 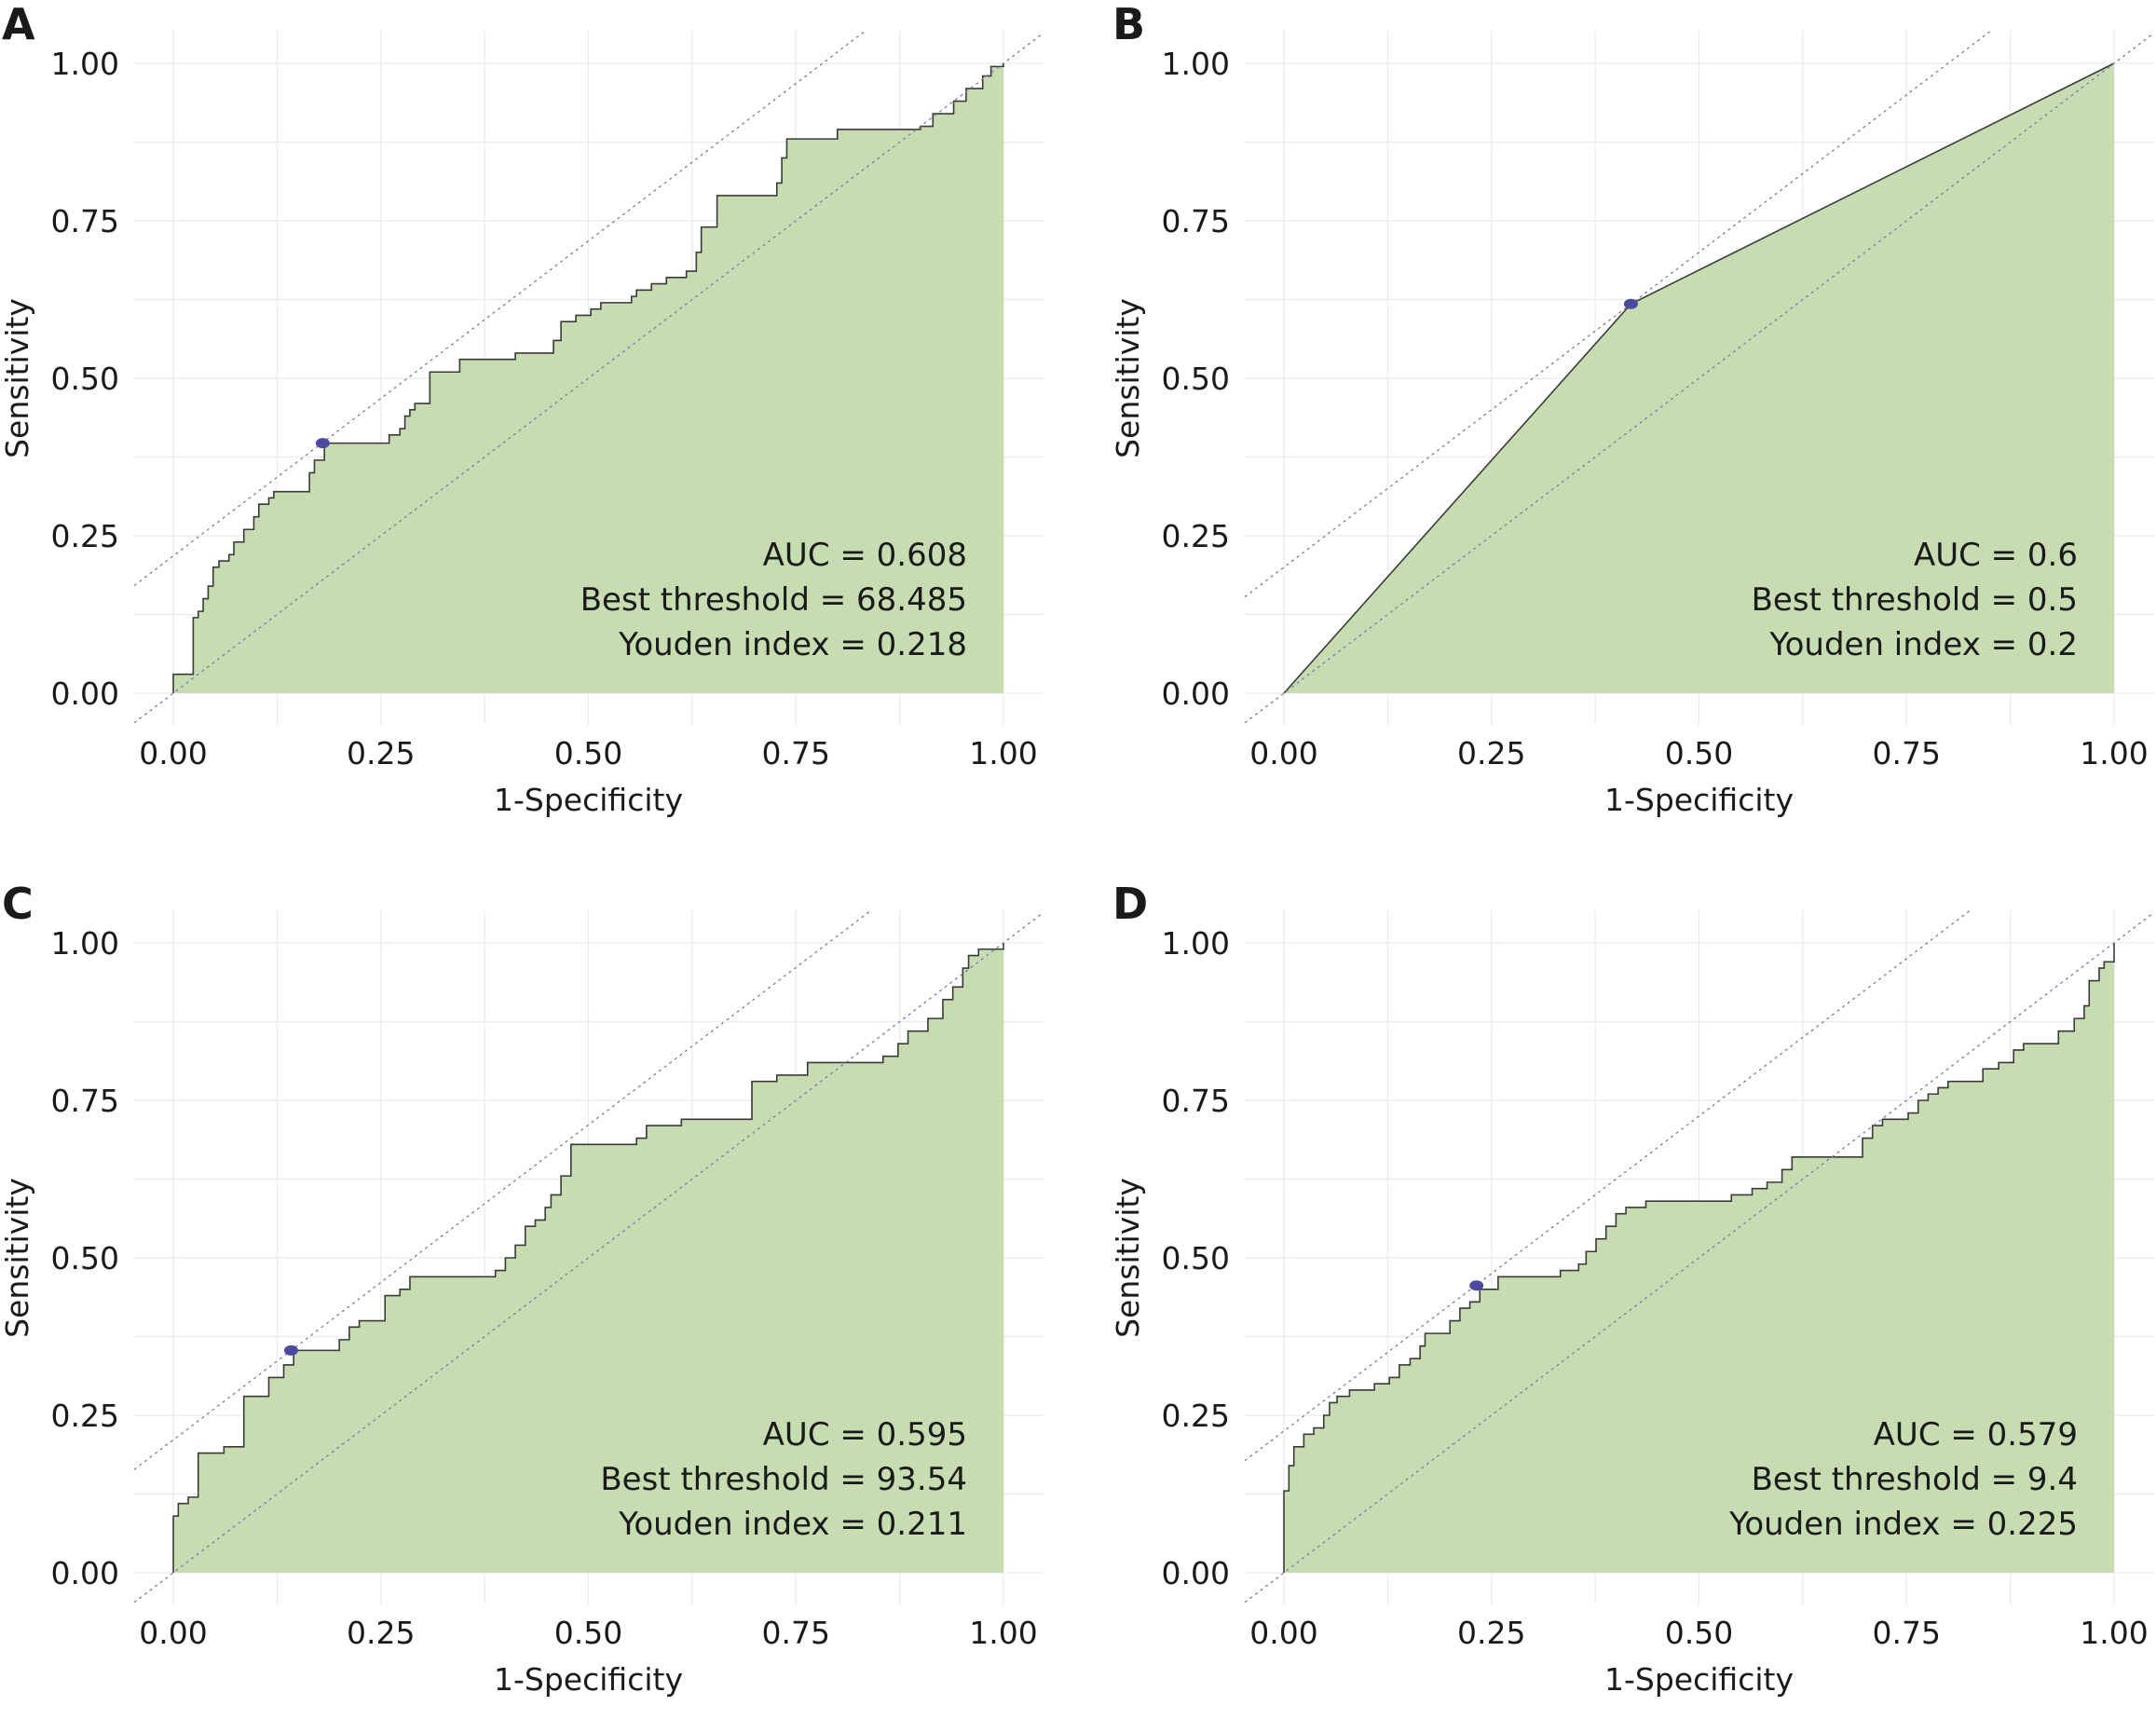 What do you see at coordinates (1128, 24) in the screenshot?
I see `panel-letter: B` at bounding box center [1128, 24].